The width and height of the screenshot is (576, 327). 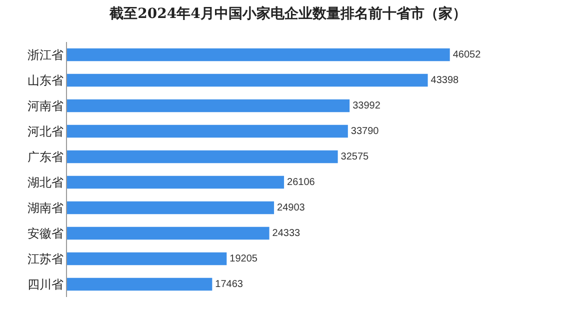 What do you see at coordinates (366, 106) in the screenshot?
I see `data-label: 33992` at bounding box center [366, 106].